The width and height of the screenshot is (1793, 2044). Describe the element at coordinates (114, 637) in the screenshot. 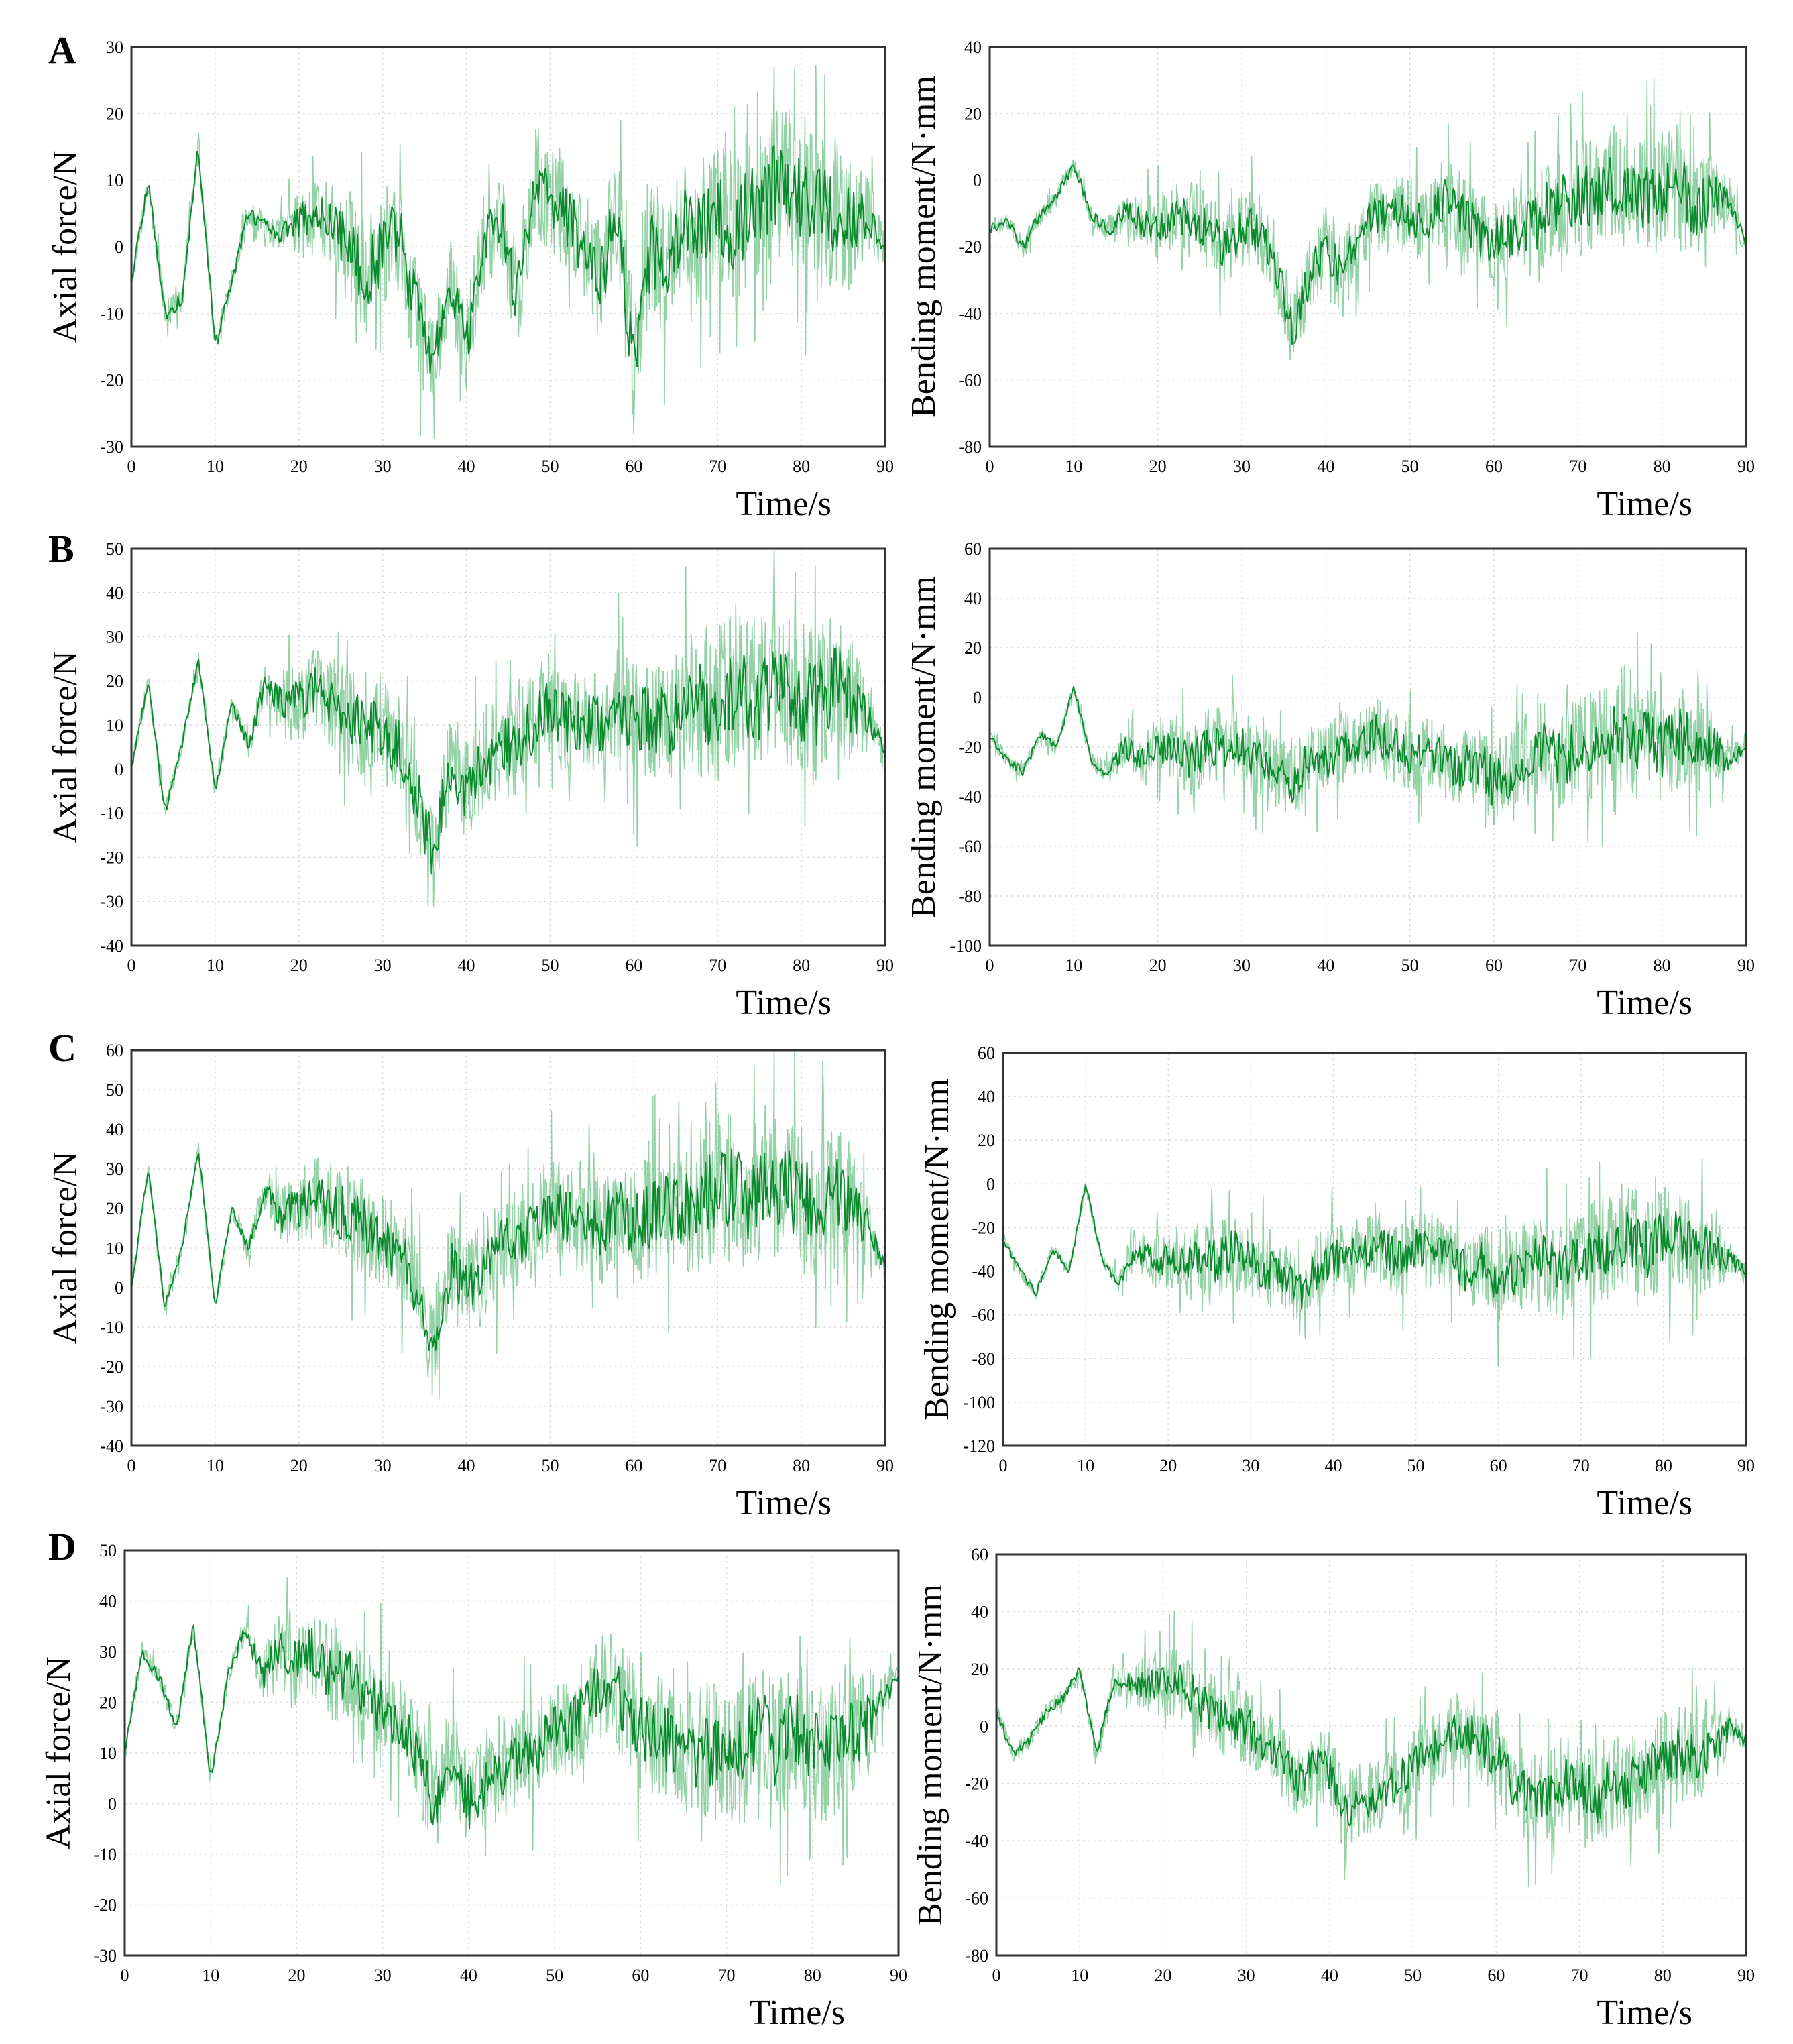

I see `y-tick-label: 30` at that location.